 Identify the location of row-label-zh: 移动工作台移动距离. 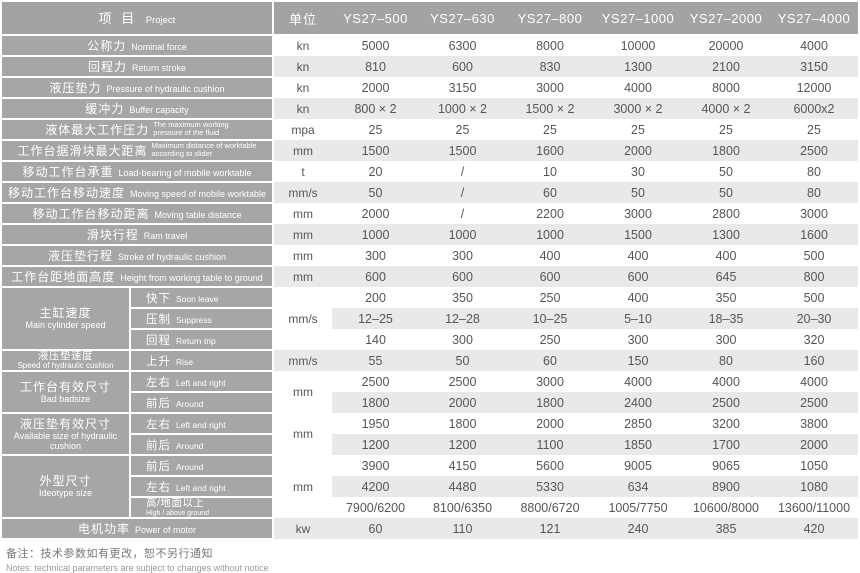
(91, 213).